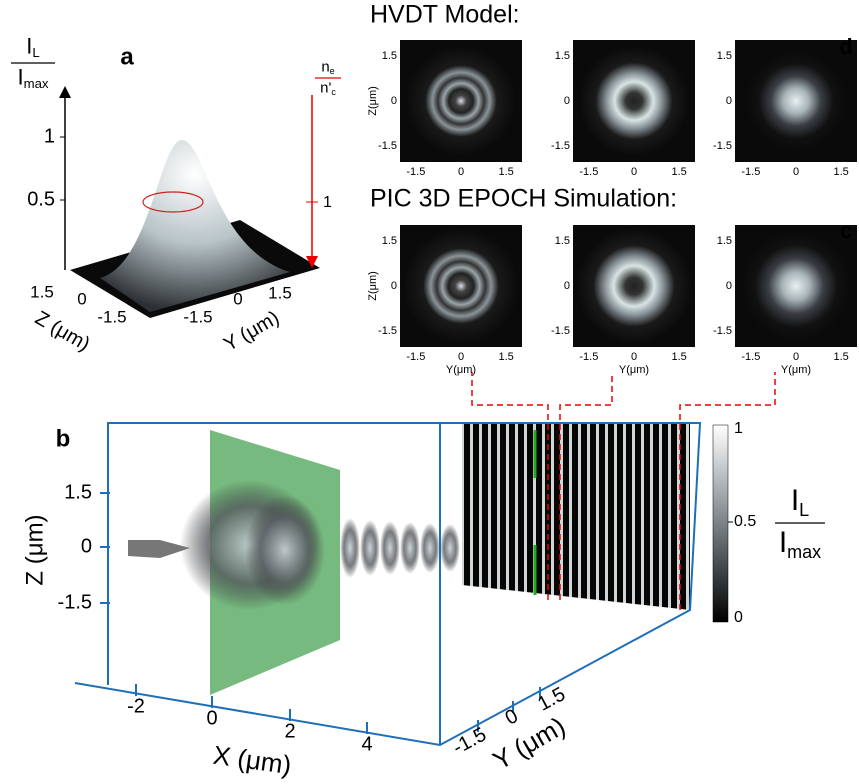  What do you see at coordinates (523, 199) in the screenshot?
I see `panel-title: PIC 3D EPOCH Simulation:` at bounding box center [523, 199].